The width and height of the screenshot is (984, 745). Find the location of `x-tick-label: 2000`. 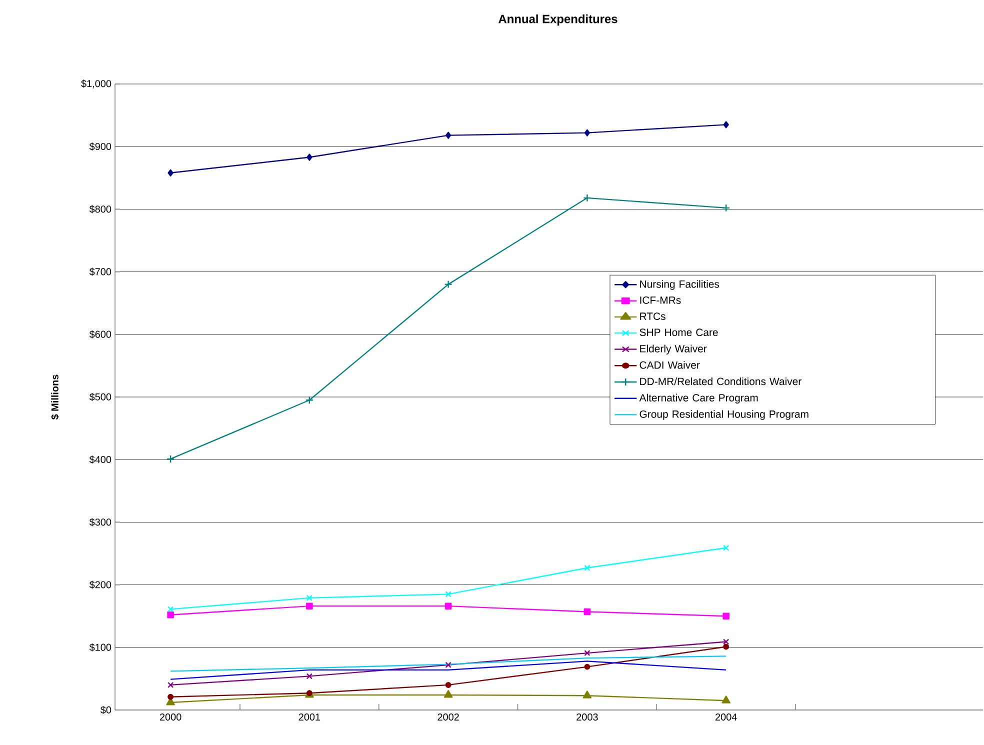

x-tick-label: 2000 is located at coordinates (171, 717).